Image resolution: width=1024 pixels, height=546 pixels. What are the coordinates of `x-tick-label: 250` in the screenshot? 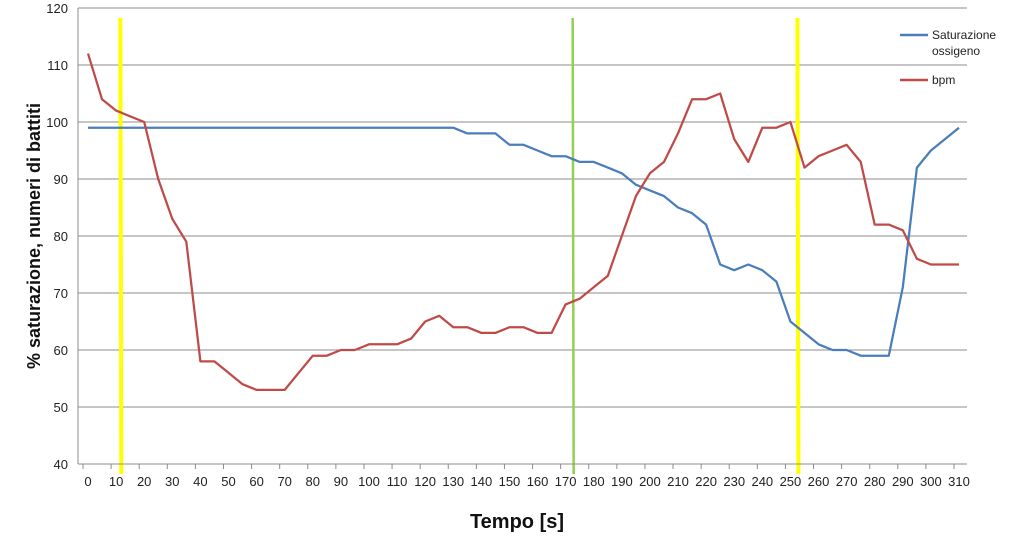 It's located at (791, 481).